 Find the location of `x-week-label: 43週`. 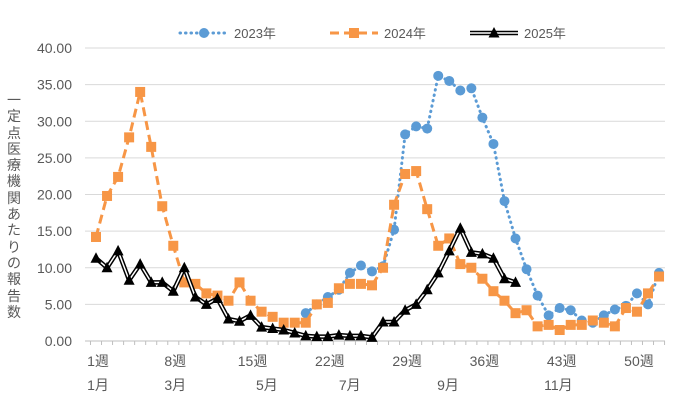

x-week-label: 43週 is located at coordinates (562, 361).